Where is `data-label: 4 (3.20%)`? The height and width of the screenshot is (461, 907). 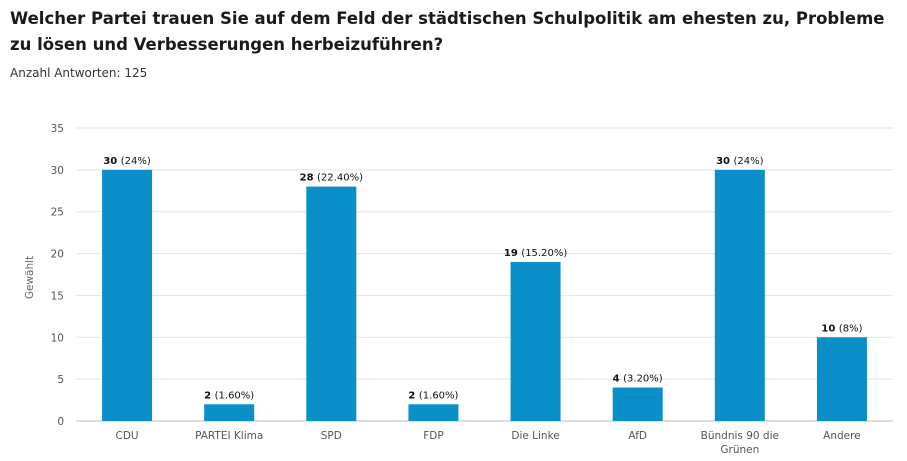
data-label: 4 (3.20%) is located at coordinates (638, 379).